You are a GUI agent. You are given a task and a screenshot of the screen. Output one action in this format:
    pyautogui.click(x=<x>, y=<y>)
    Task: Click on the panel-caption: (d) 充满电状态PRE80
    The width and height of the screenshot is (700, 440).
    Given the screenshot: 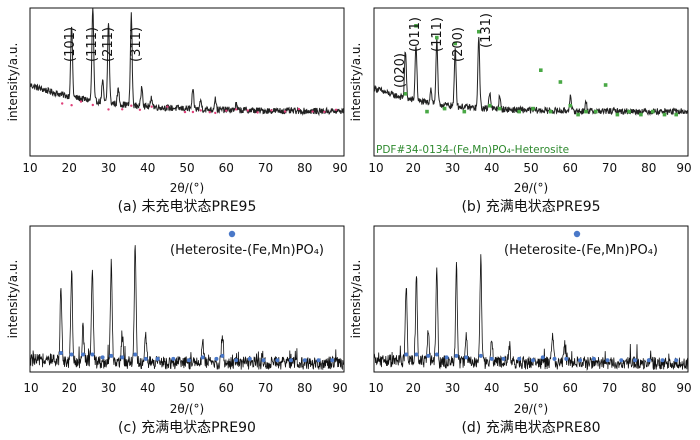 What is the action you would take?
    pyautogui.click(x=530, y=428)
    